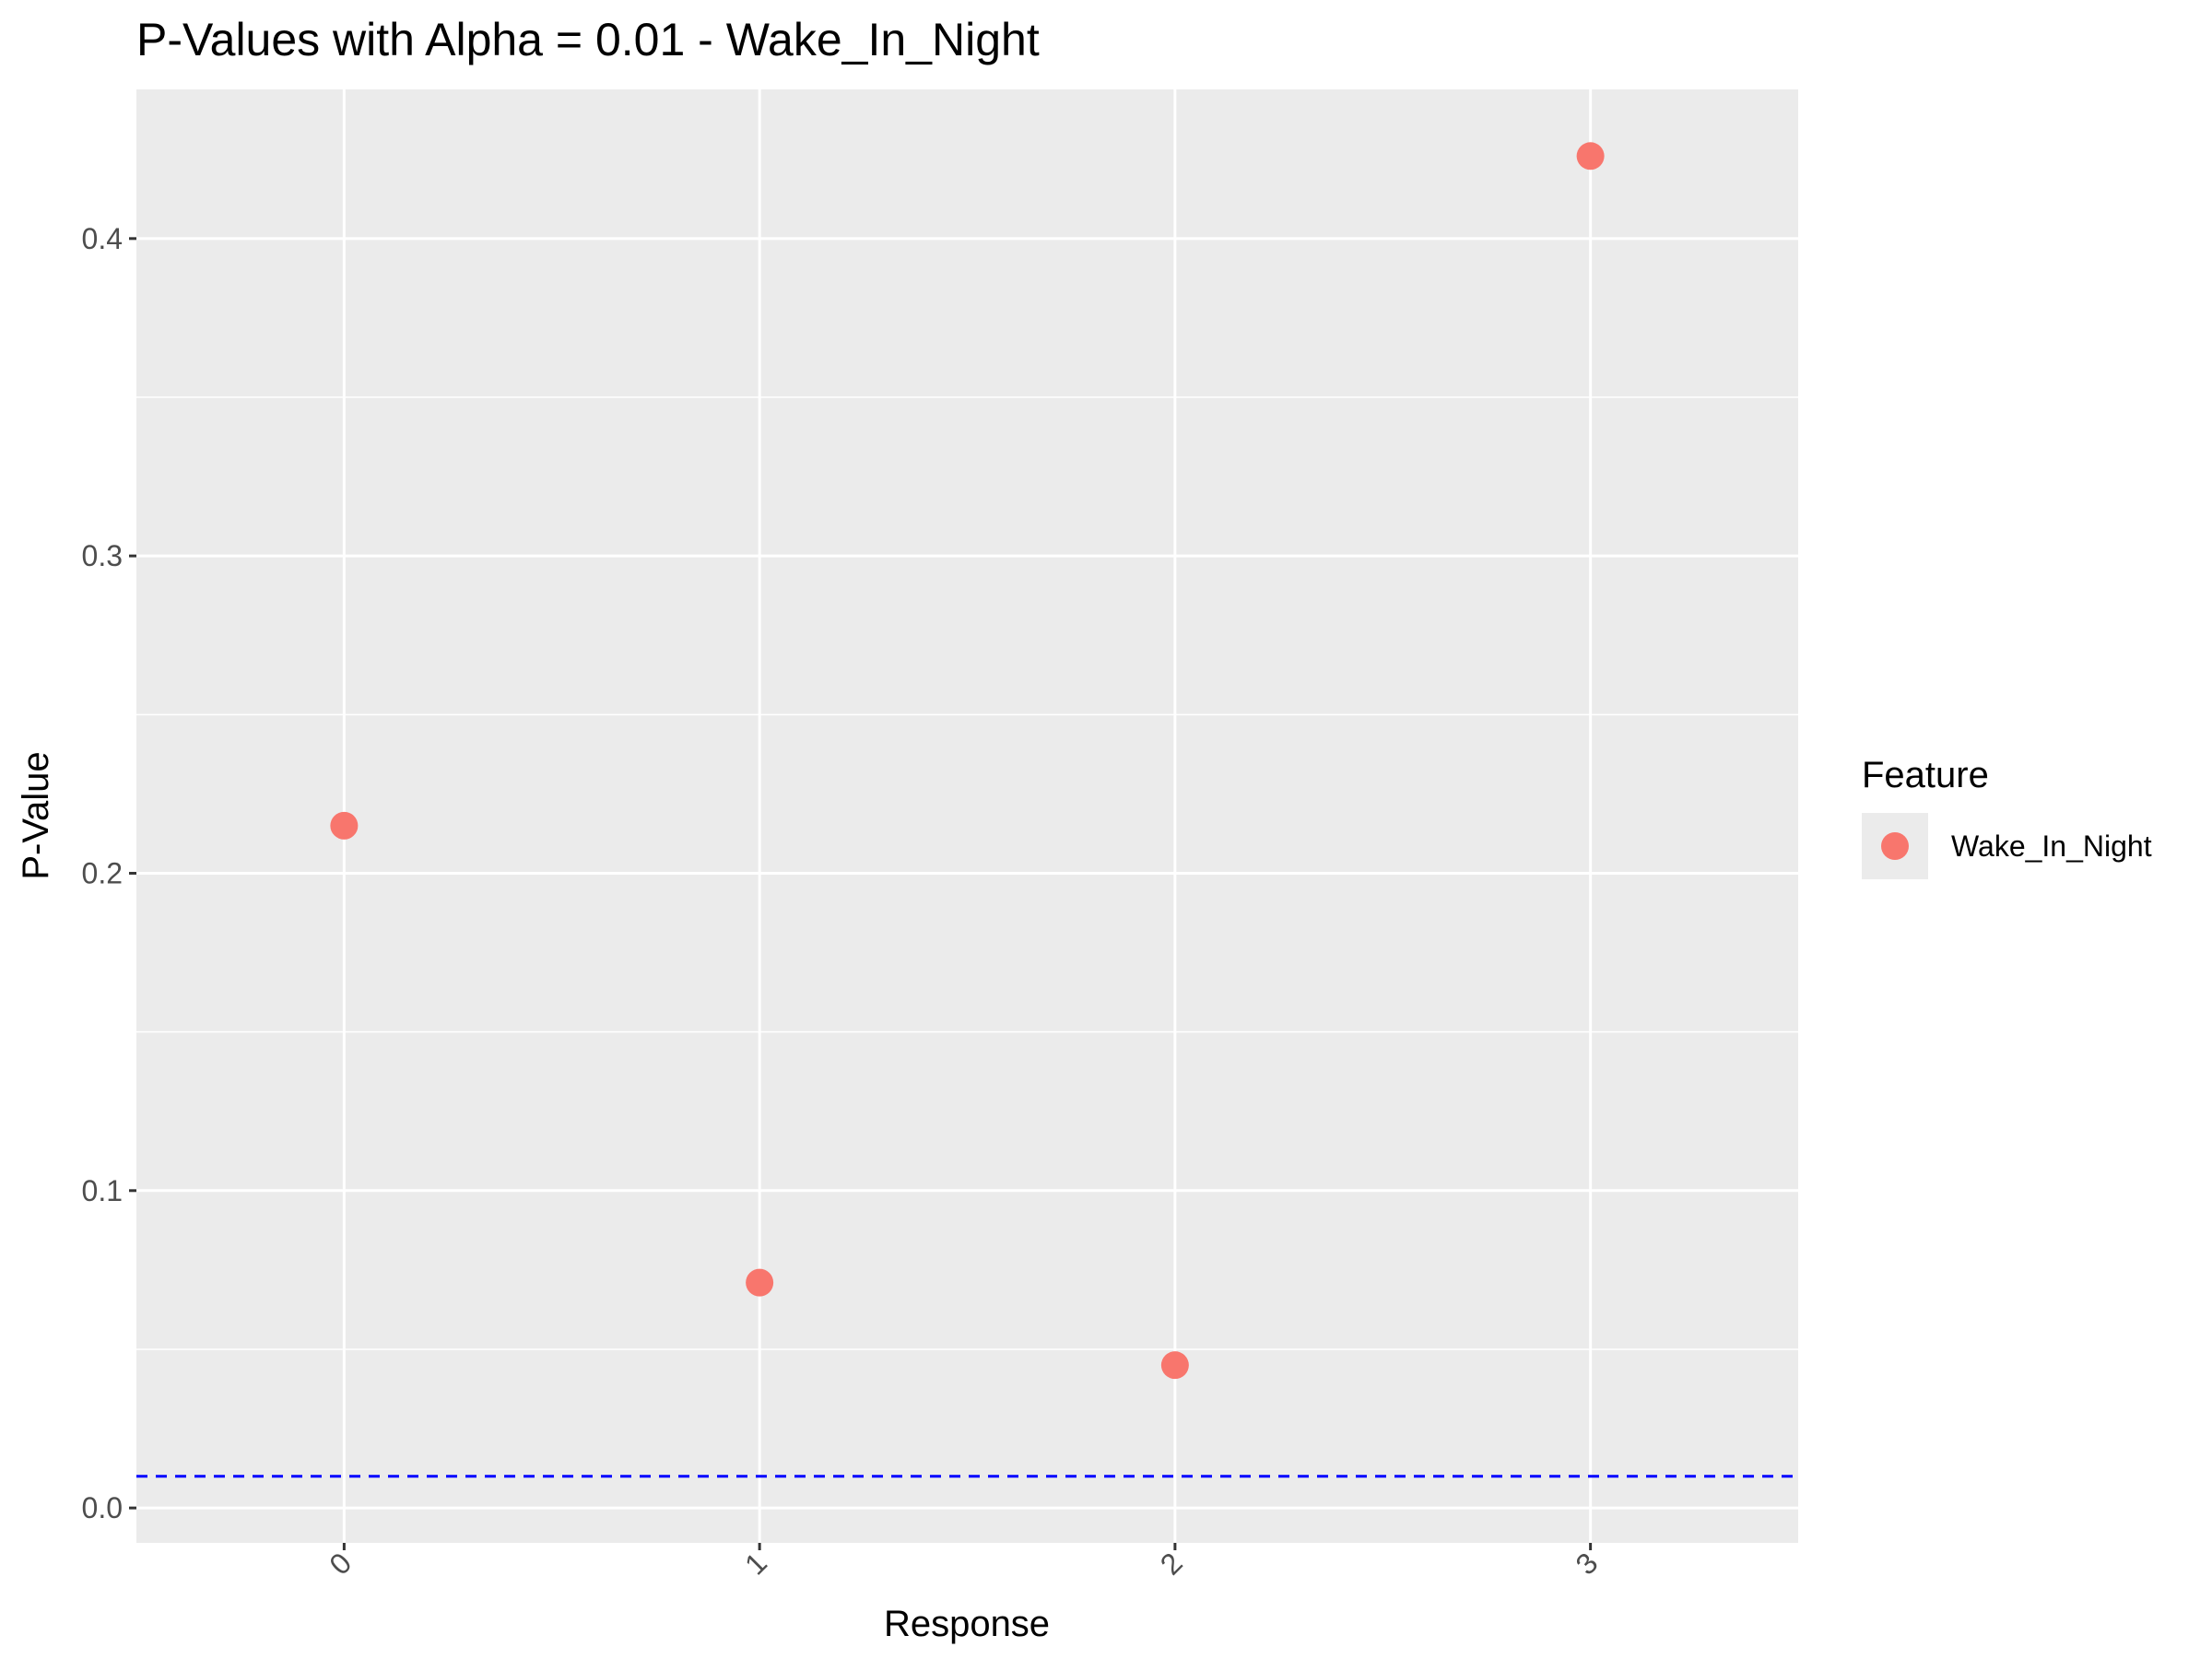 This screenshot has width=2212, height=1659. I want to click on y-tick-label: 0.1, so click(102, 1190).